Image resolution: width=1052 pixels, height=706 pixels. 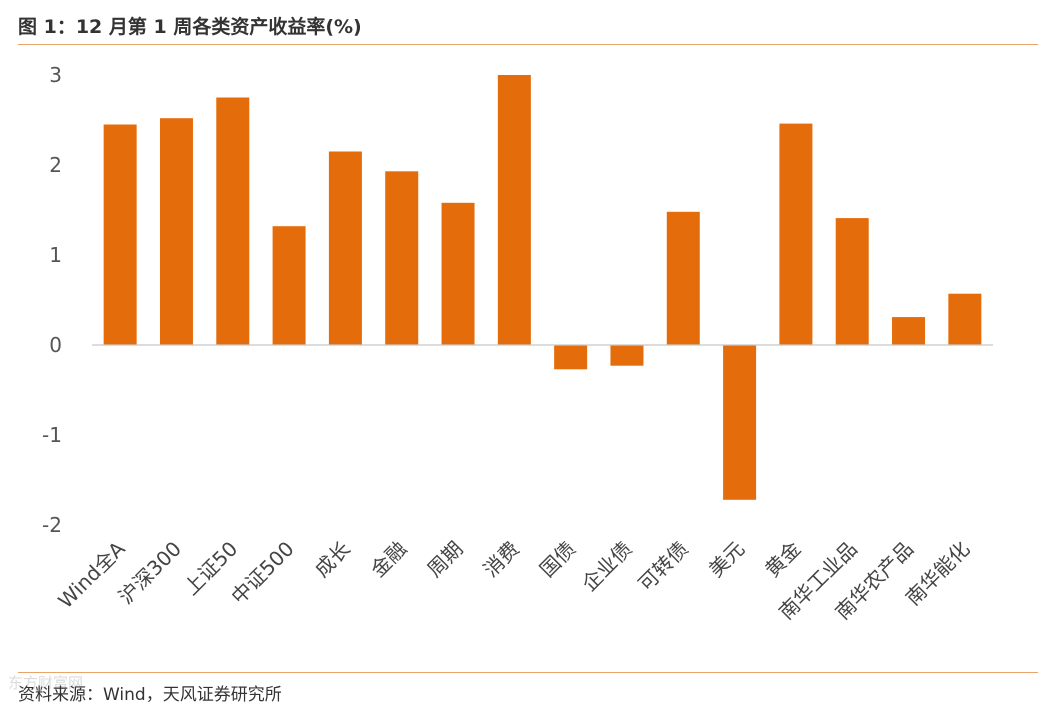 What do you see at coordinates (190, 27) in the screenshot?
I see `figure-title: 图 1：12 月第 1 周各类资产收益率(%)` at bounding box center [190, 27].